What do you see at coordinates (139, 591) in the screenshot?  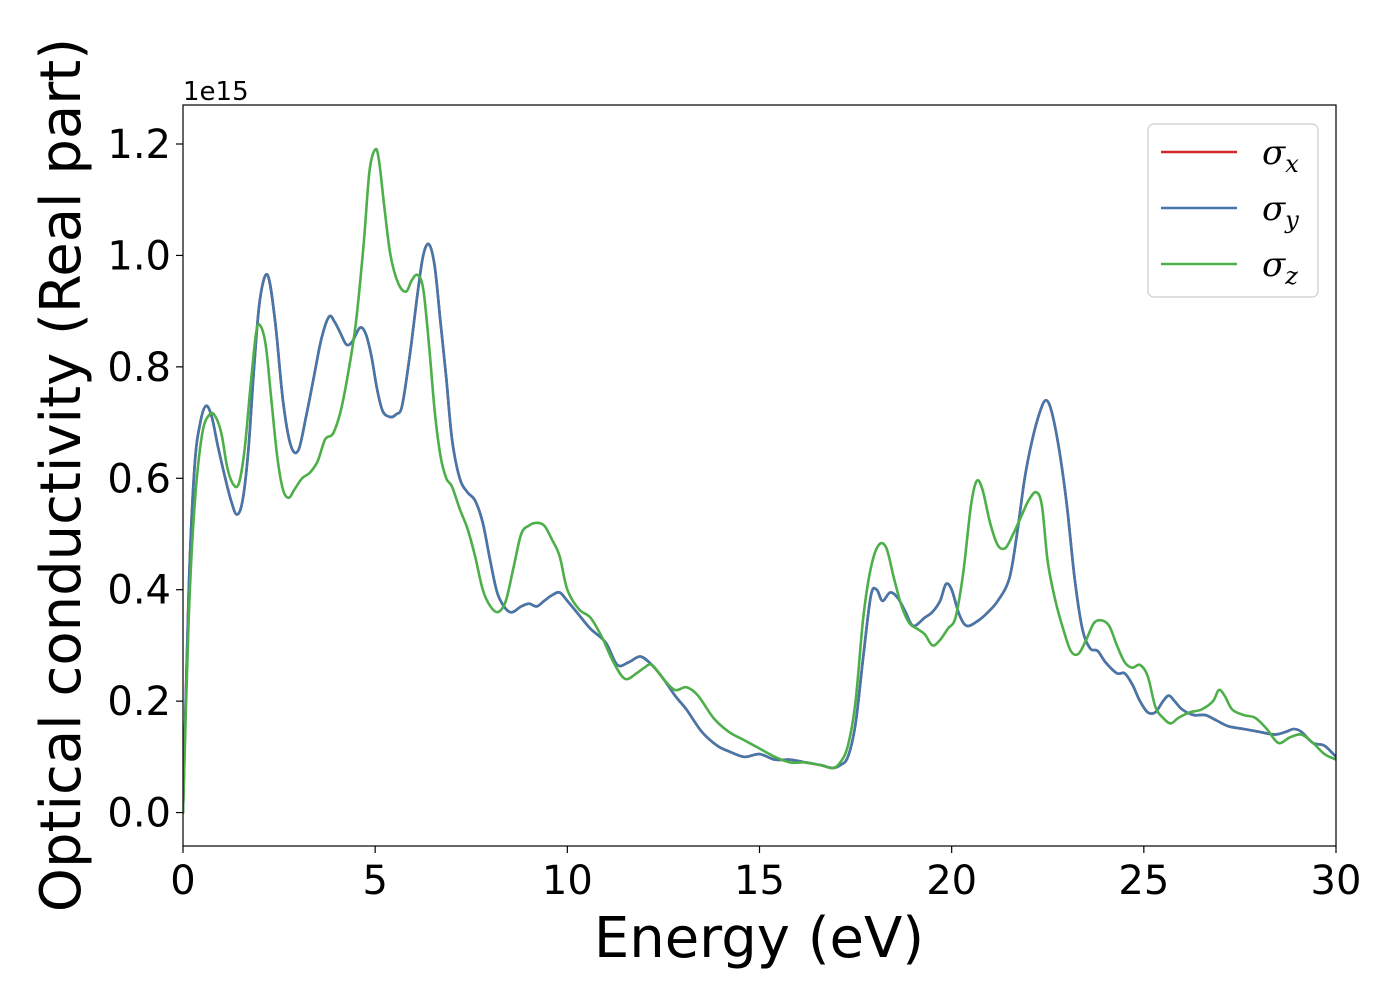 I see `y-tick-label: 0.4` at bounding box center [139, 591].